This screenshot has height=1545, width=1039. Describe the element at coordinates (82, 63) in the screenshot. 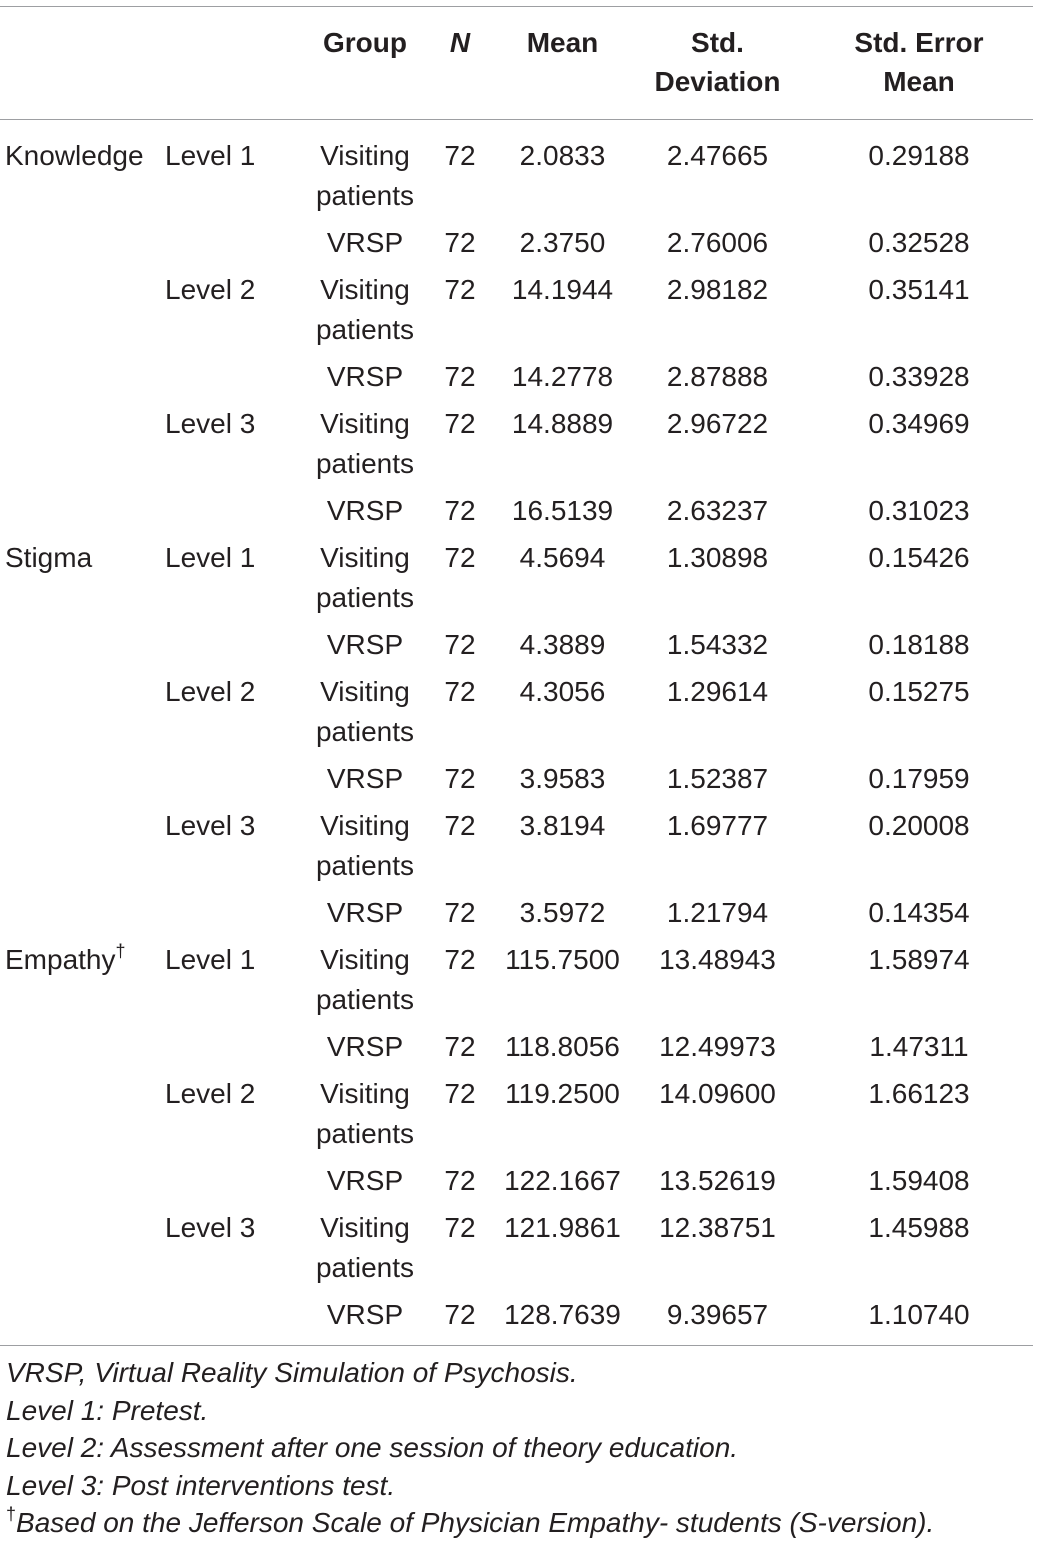

I see `header-measure` at that location.